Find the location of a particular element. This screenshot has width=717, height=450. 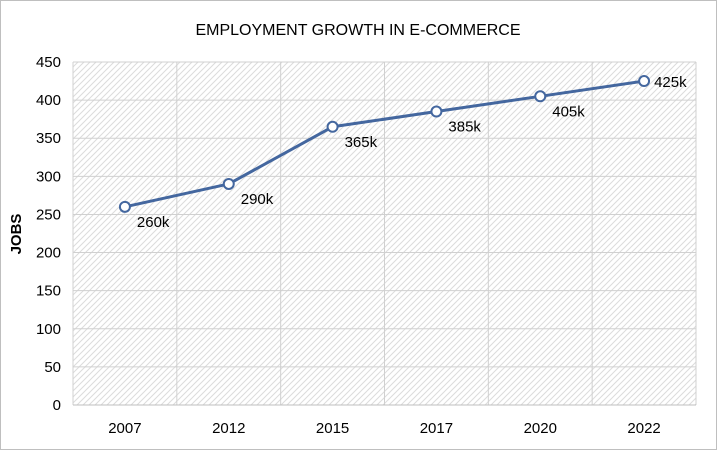

y-tick-label: 350 is located at coordinates (48, 138).